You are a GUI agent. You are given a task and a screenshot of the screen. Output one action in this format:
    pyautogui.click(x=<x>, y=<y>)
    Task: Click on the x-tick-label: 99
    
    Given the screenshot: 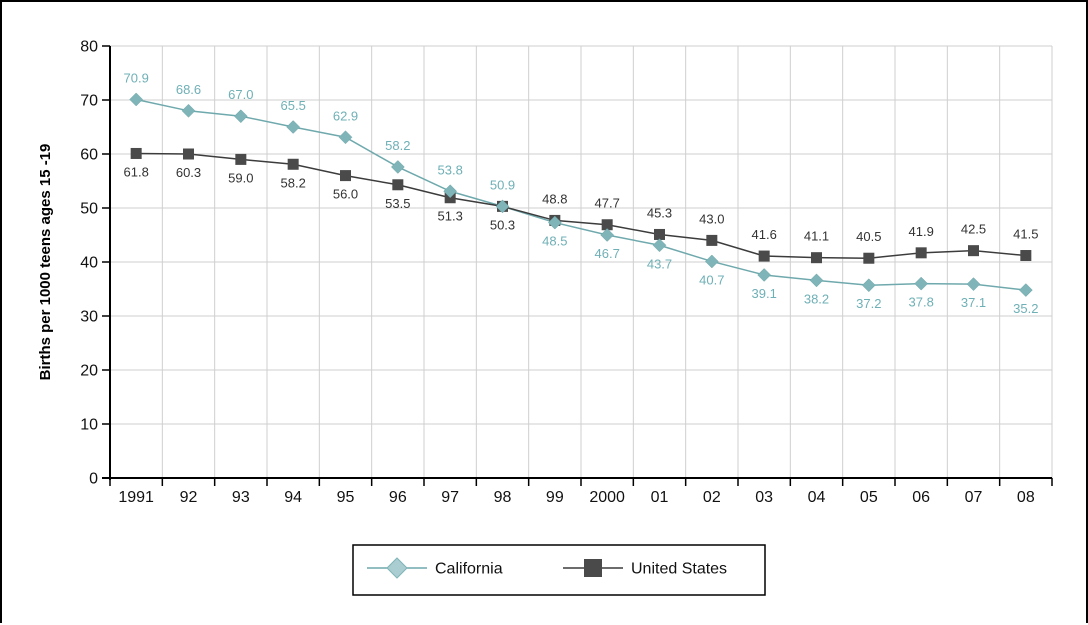 What is the action you would take?
    pyautogui.click(x=555, y=497)
    